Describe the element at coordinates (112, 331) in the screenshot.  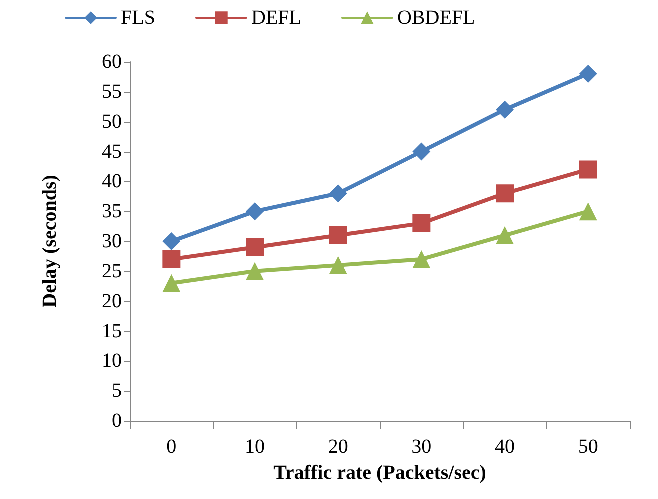
I see `y-tick-label: 15` at that location.